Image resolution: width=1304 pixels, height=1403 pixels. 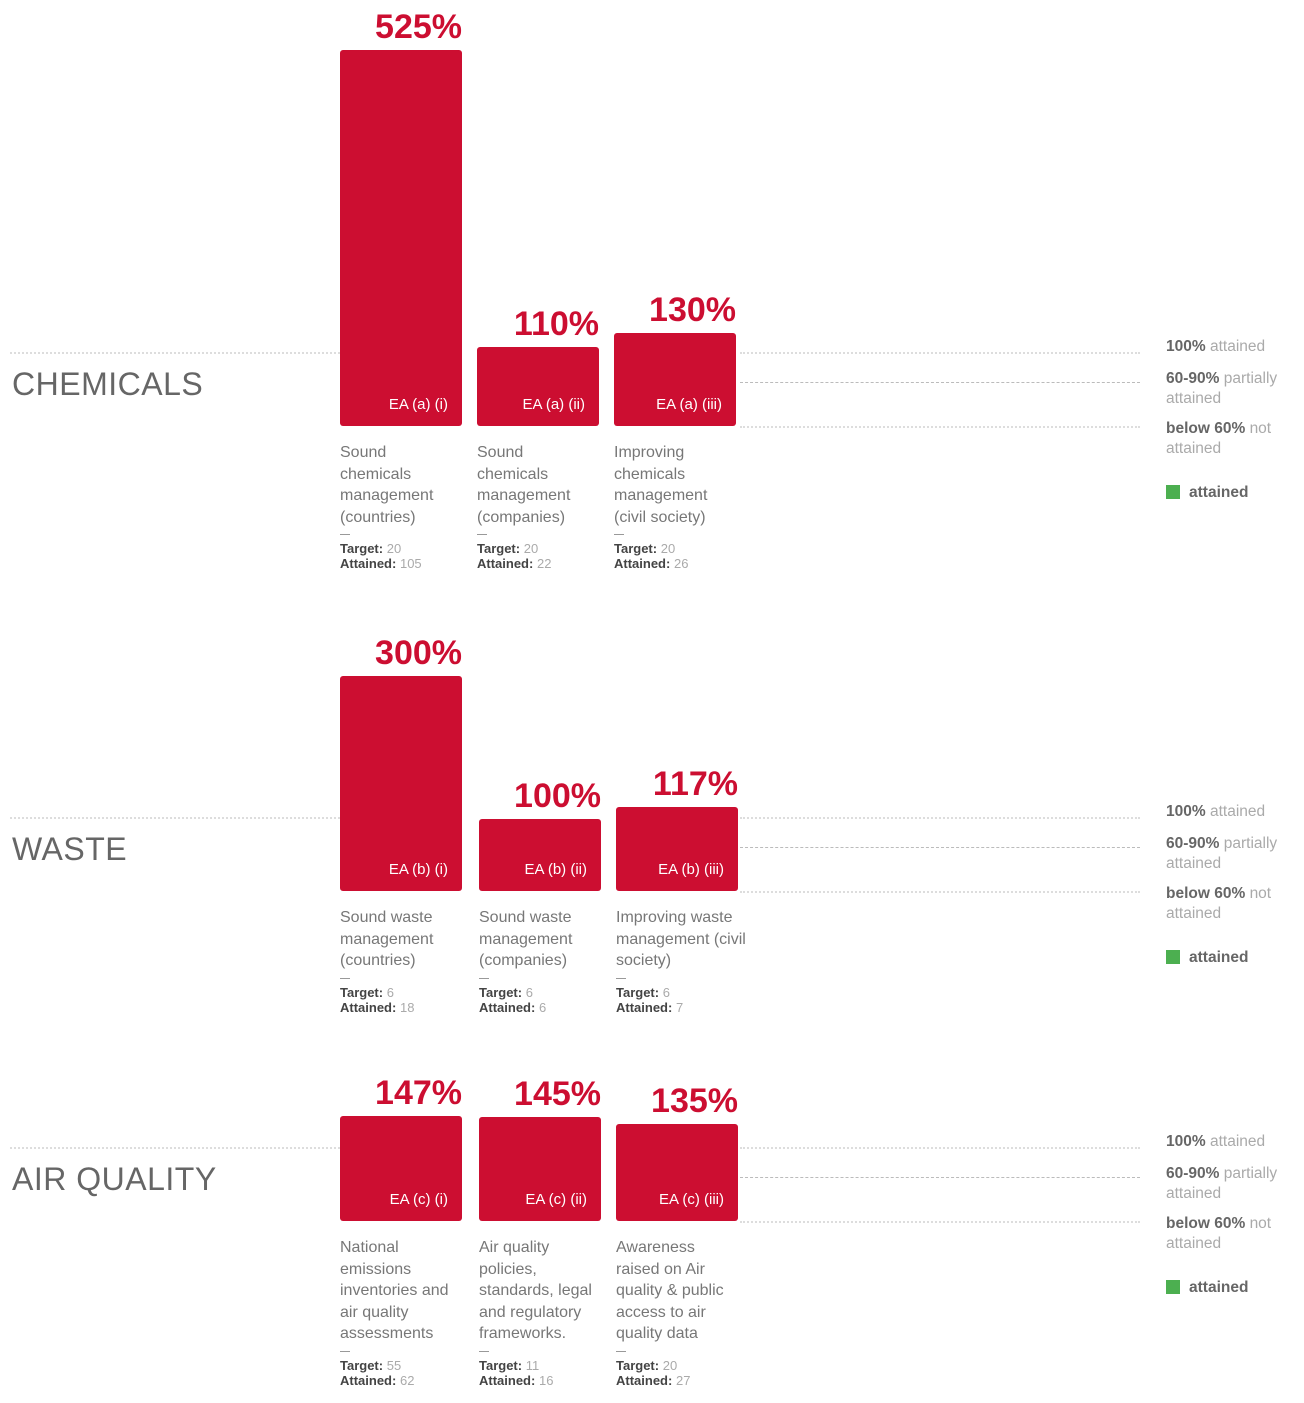 I want to click on target: Target: 20, so click(x=651, y=548).